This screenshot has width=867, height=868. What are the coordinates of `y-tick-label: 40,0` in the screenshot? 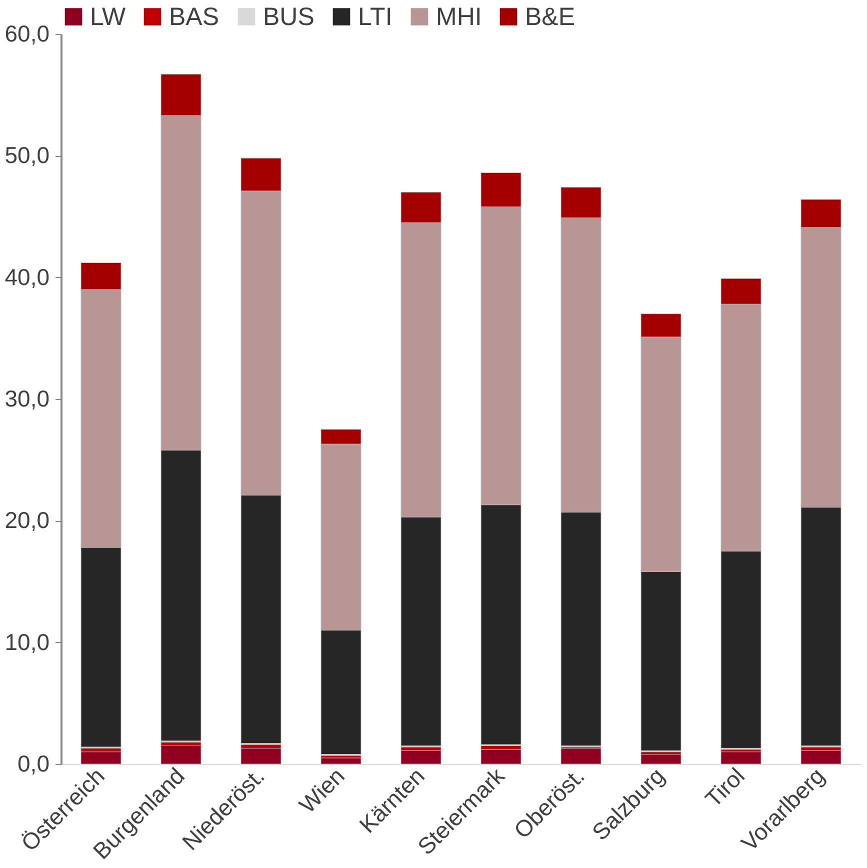 It's located at (27, 277).